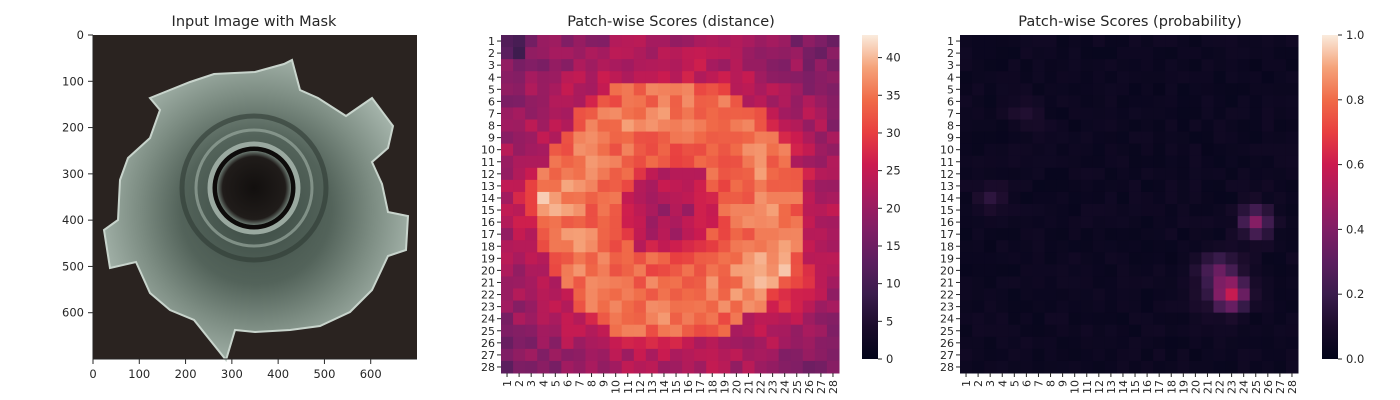  Describe the element at coordinates (947, 210) in the screenshot. I see `y-tick-label: 15` at that location.